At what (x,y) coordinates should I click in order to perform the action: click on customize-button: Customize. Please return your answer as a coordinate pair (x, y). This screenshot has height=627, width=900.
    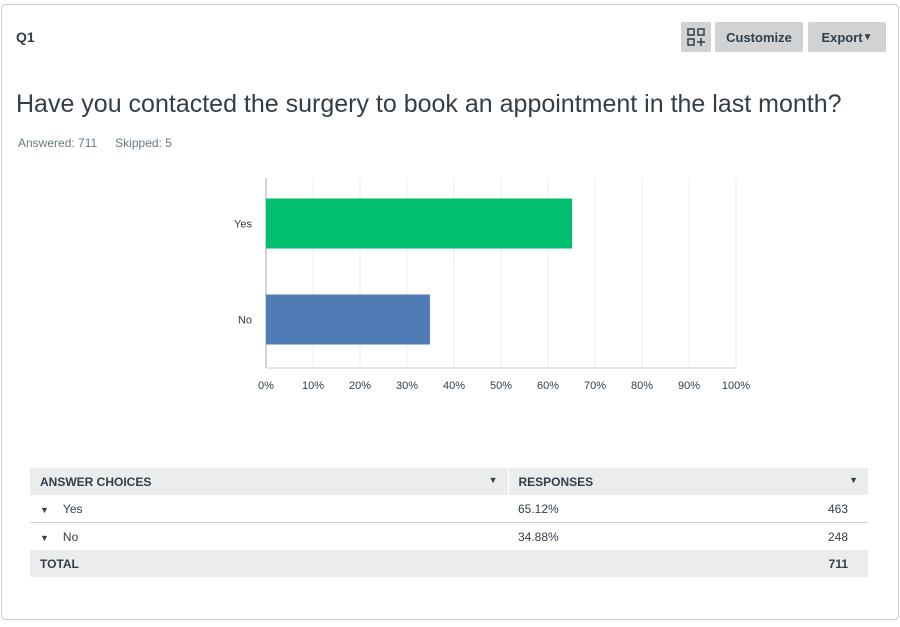
    Looking at the image, I should click on (759, 37).